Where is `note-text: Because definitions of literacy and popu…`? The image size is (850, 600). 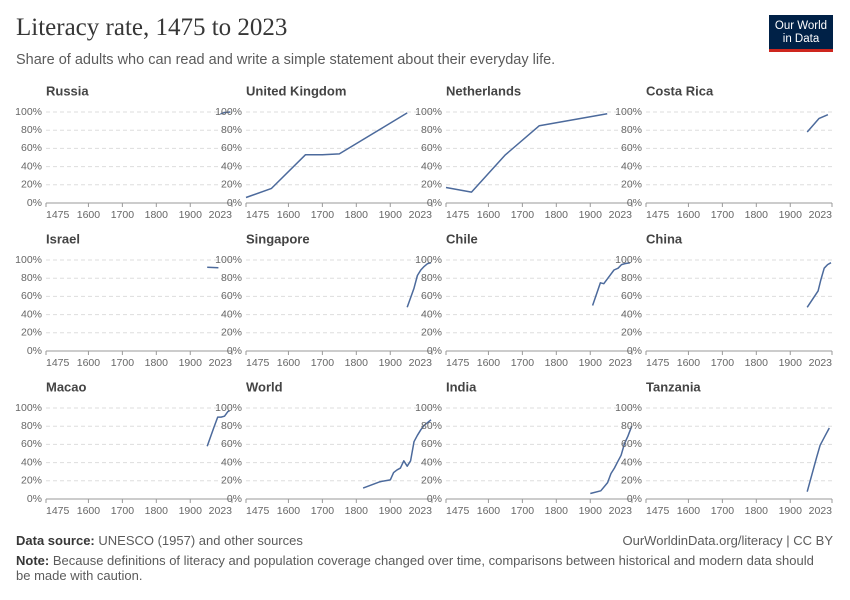 note-text: Because definitions of literacy and popu… is located at coordinates (415, 568).